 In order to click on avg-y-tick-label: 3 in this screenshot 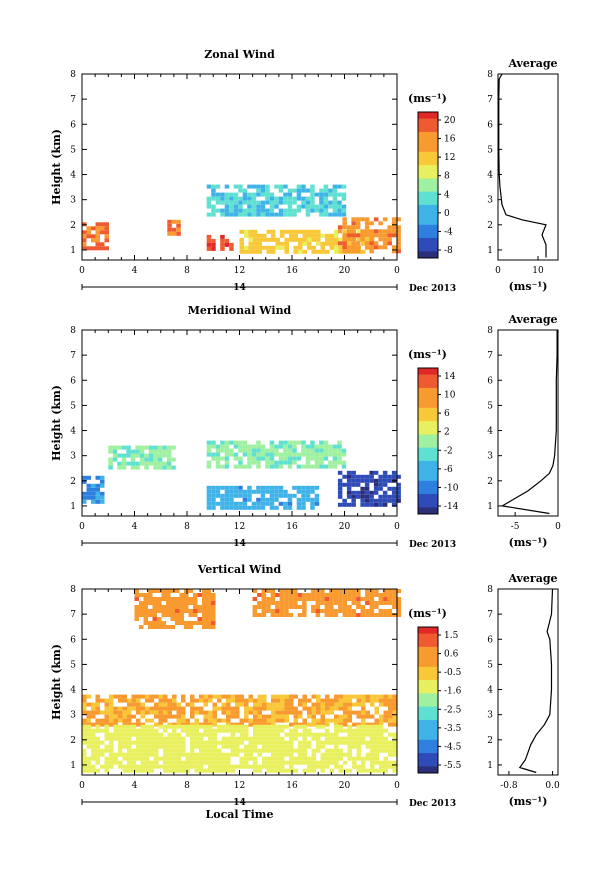, I will do `click(490, 201)`.